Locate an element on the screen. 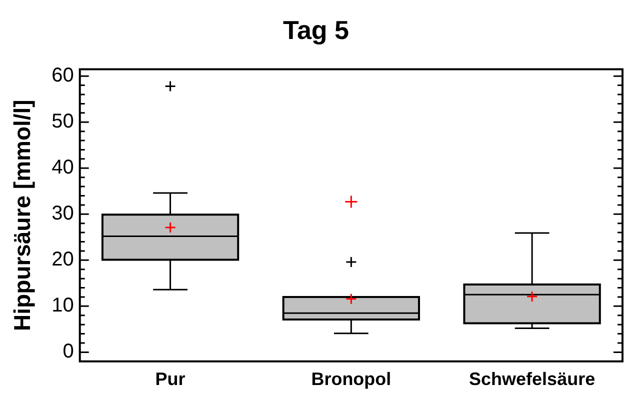 This screenshot has height=403, width=630. y-tick-label: 0 is located at coordinates (68, 351).